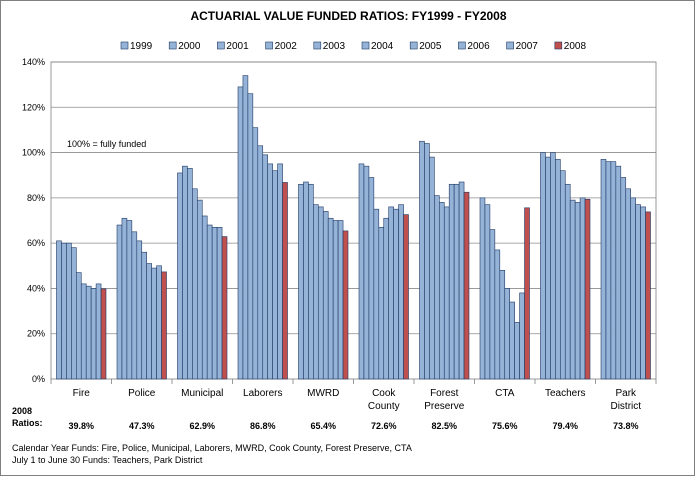 Image resolution: width=697 pixels, height=478 pixels. What do you see at coordinates (202, 393) in the screenshot?
I see `x-tick-label: Municipal` at bounding box center [202, 393].